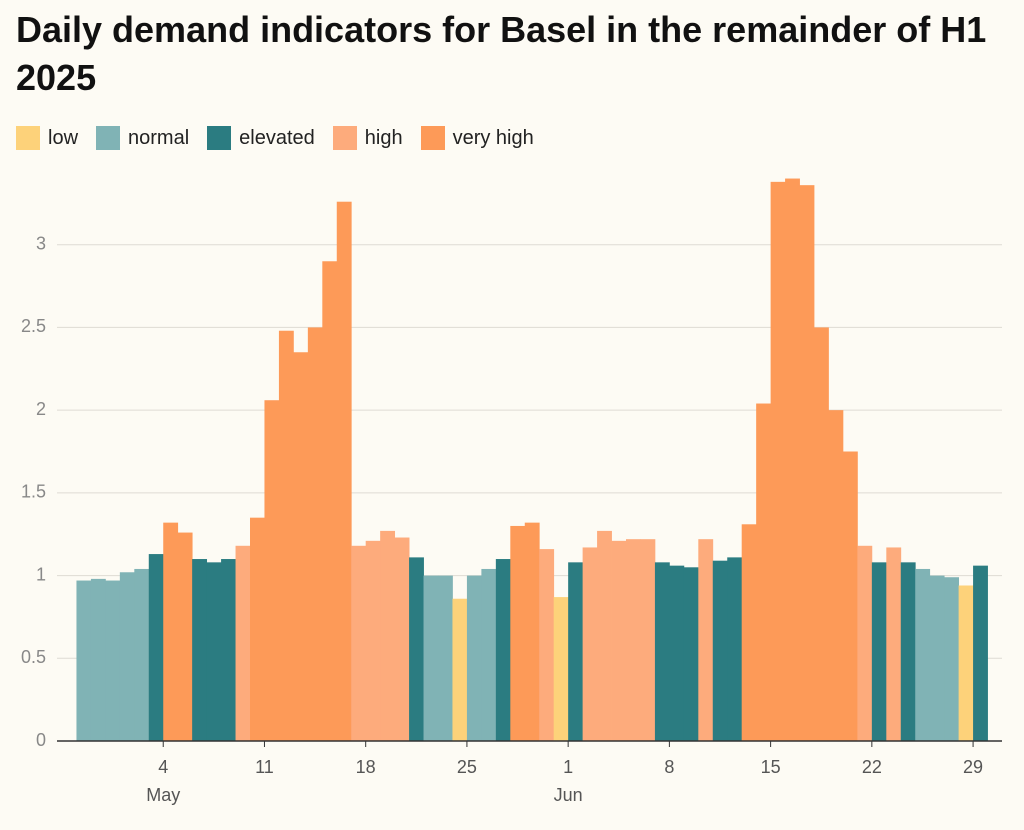 The height and width of the screenshot is (830, 1024). What do you see at coordinates (33, 657) in the screenshot?
I see `y-tick-label: 0.5` at bounding box center [33, 657].